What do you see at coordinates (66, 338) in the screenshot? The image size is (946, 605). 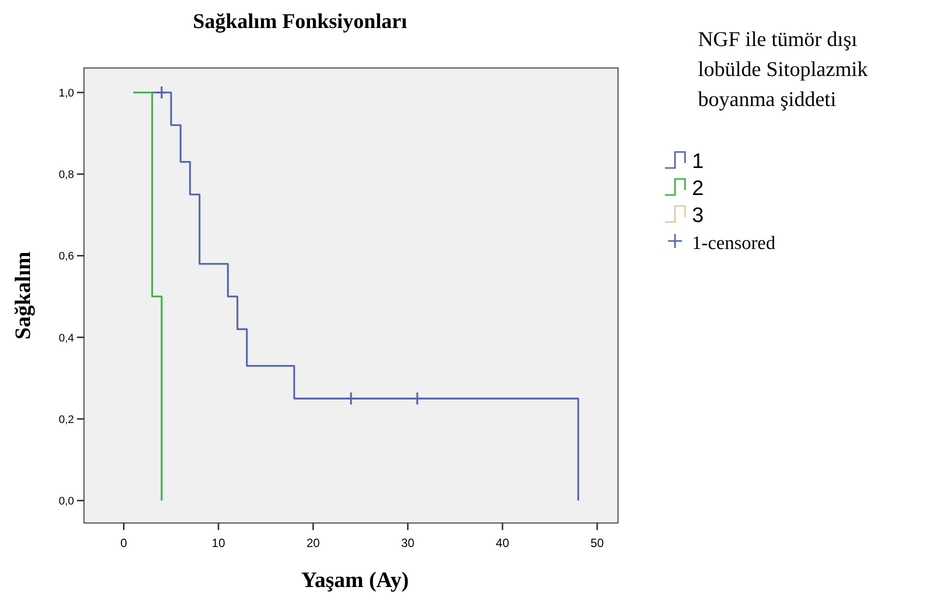 I see `y-tick-label: 0,4` at bounding box center [66, 338].